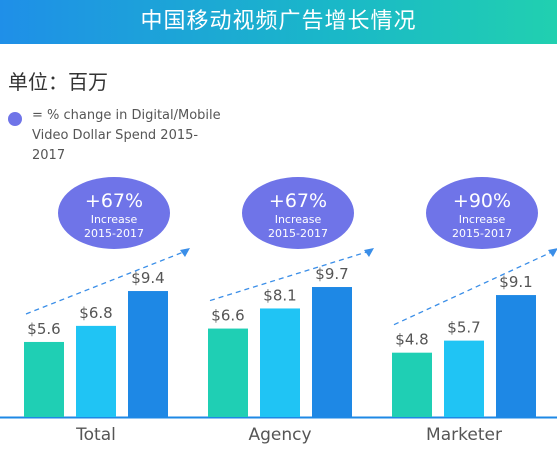  I want to click on bar-value-label: $9.4, so click(147, 278).